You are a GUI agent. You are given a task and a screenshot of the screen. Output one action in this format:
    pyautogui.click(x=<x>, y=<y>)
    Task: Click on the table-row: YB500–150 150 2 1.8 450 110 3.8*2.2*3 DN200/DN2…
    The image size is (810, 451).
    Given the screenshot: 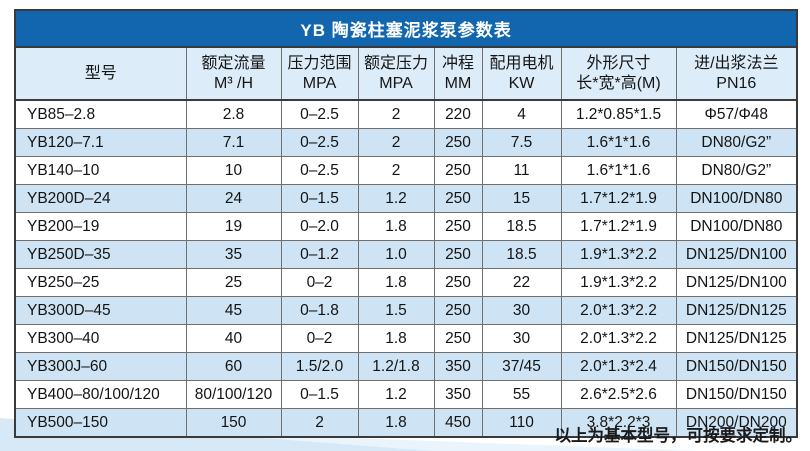 What is the action you would take?
    pyautogui.click(x=406, y=423)
    